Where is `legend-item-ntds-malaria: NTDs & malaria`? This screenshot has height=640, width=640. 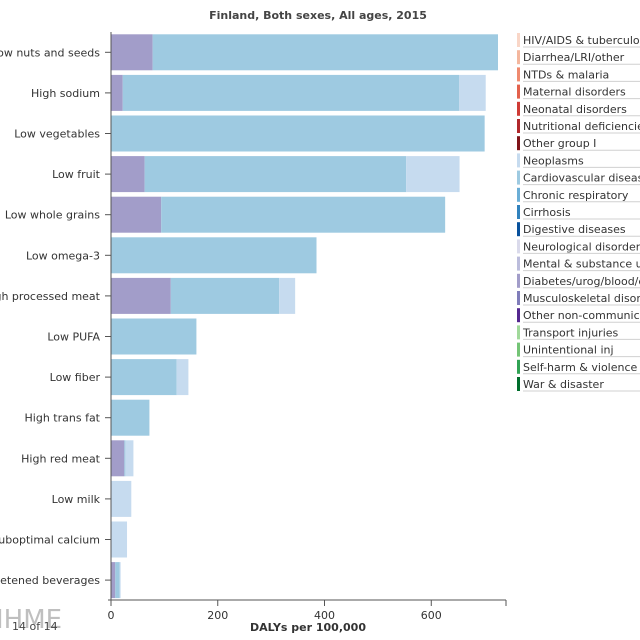 legend-item-ntds-malaria: NTDs & malaria is located at coordinates (578, 74).